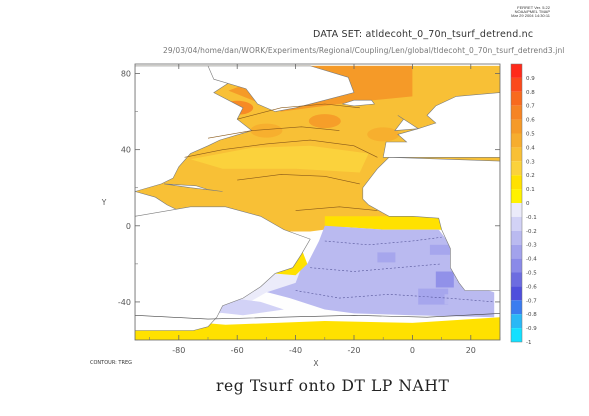 This screenshot has height=416, width=589. Describe the element at coordinates (530, 148) in the screenshot. I see `colorbar-tick-label: 0.4` at that location.